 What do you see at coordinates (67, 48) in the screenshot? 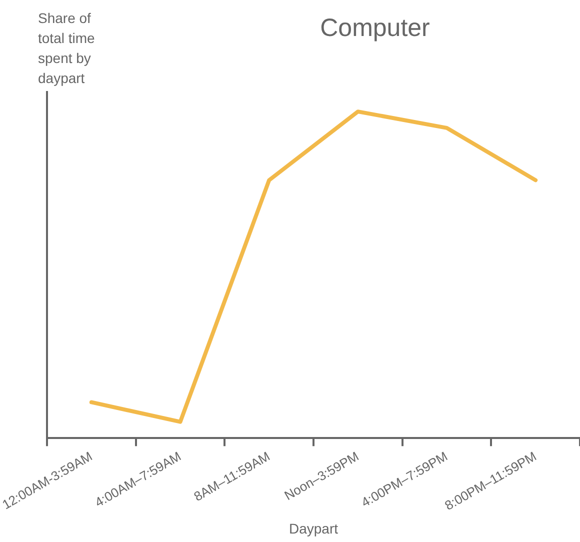
I see `y-axis-title: Share of total time spent by daypart` at bounding box center [67, 48].